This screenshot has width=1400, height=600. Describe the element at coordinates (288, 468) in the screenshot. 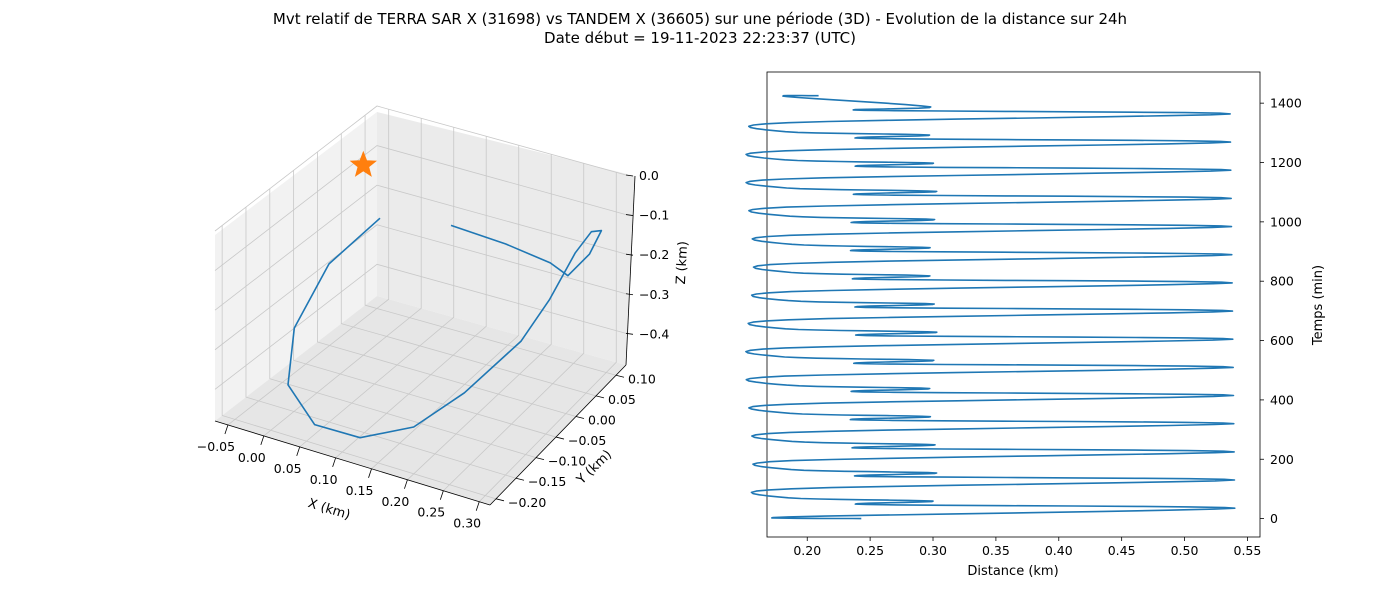

I see `x-tick-label: 0.05` at that location.